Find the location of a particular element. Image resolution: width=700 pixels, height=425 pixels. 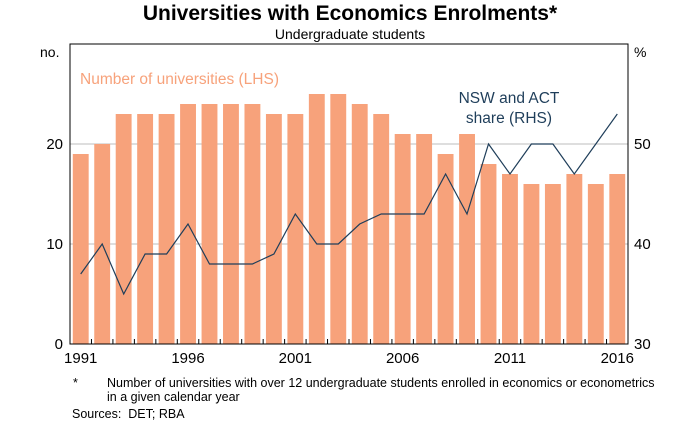

bar-2002 is located at coordinates (316, 219).